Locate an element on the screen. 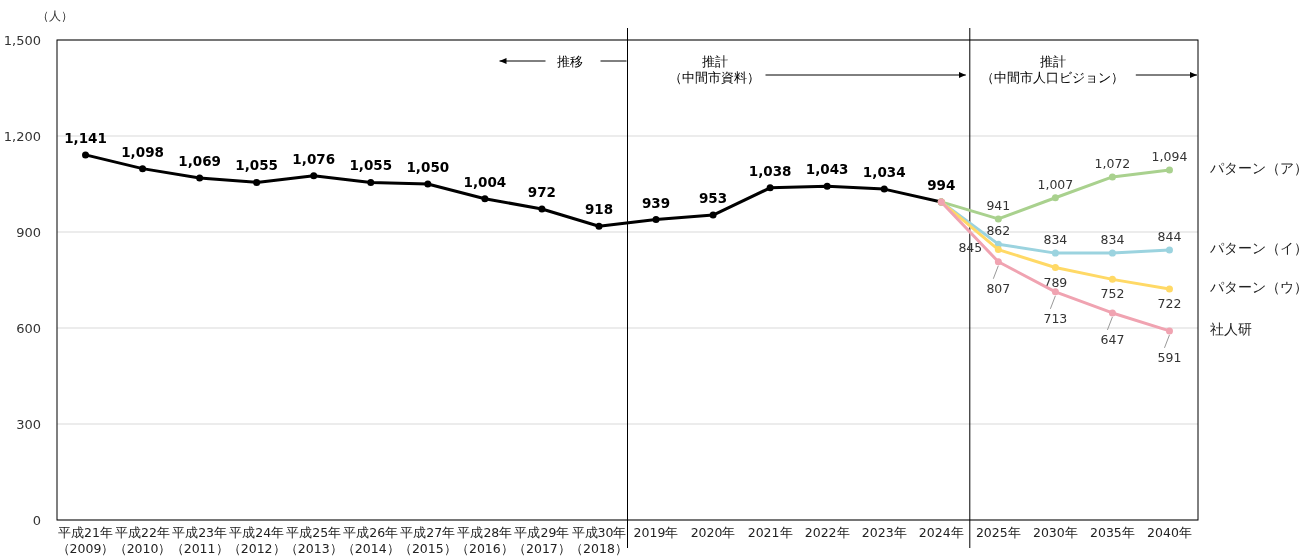 This screenshot has height=560, width=1299. arrow-annotation: 推計（中間市資料） is located at coordinates (818, 69).